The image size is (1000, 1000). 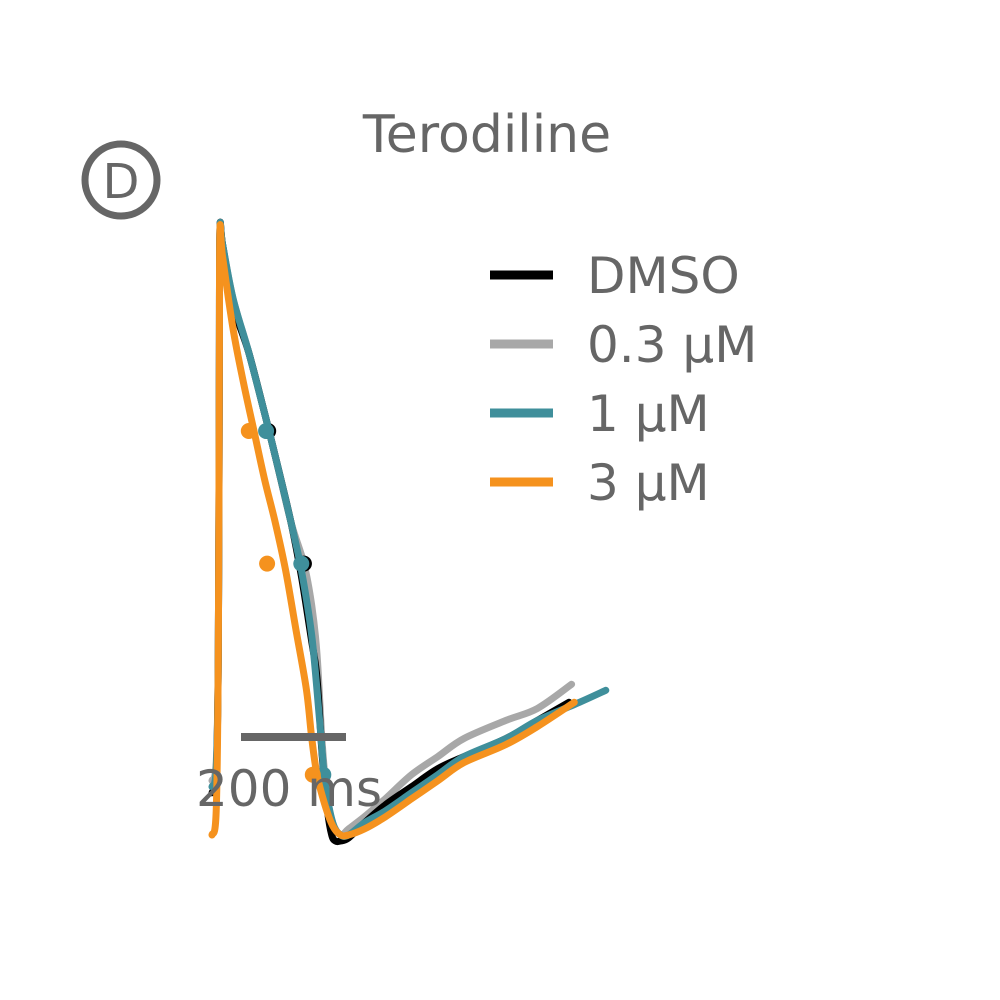 I want to click on legend-label-dmso: DMSO, so click(x=663, y=276).